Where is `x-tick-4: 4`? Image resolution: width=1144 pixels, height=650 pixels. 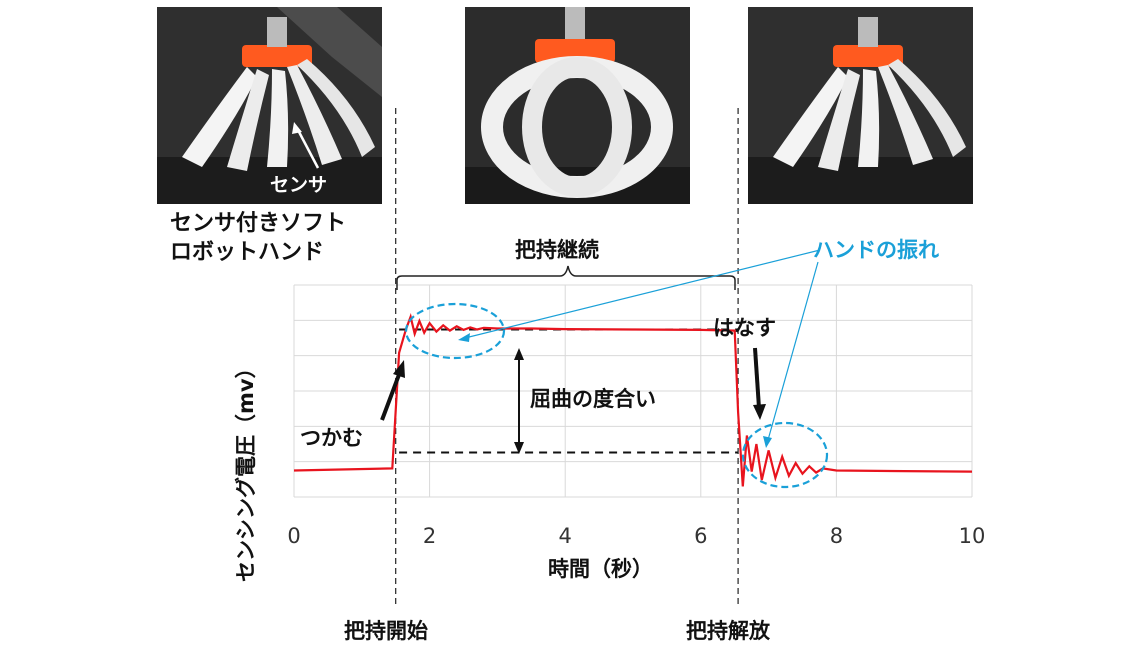
x-tick-4: 4 is located at coordinates (565, 536).